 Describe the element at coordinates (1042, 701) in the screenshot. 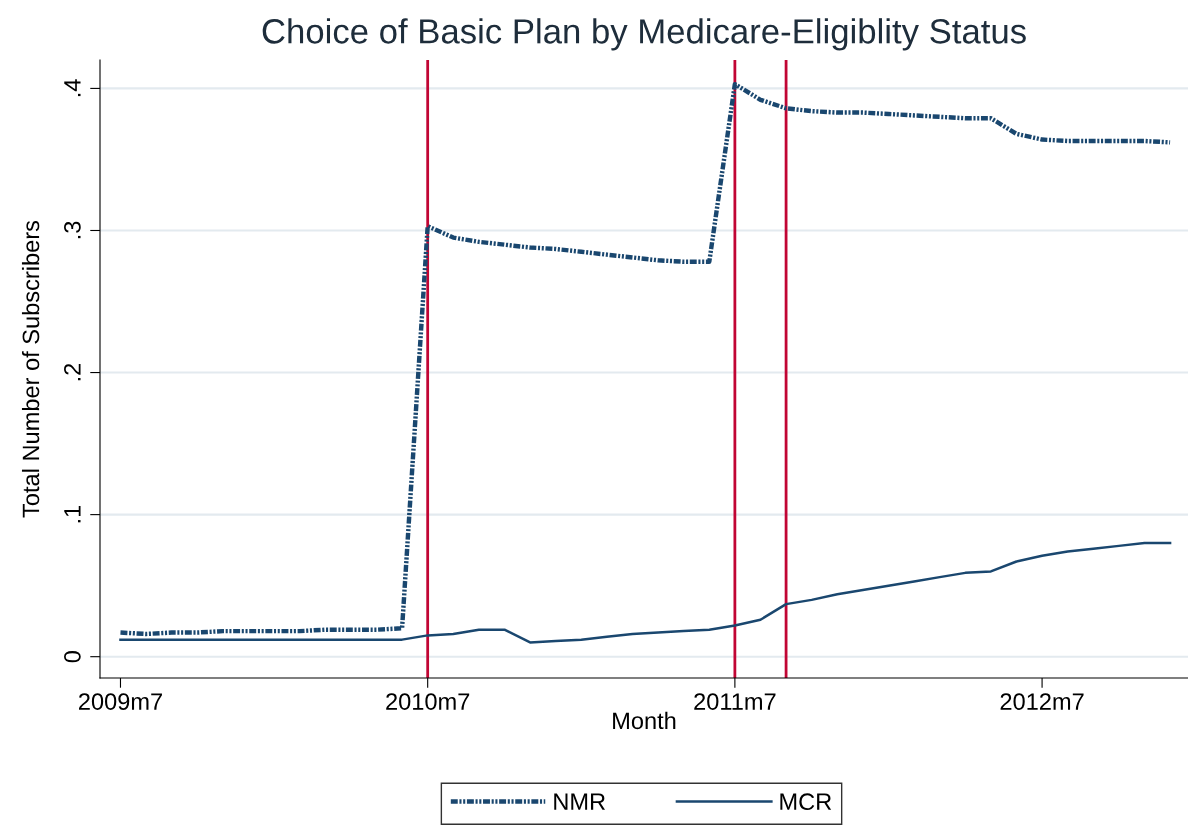

I see `x-tick-label: 2012m7` at that location.